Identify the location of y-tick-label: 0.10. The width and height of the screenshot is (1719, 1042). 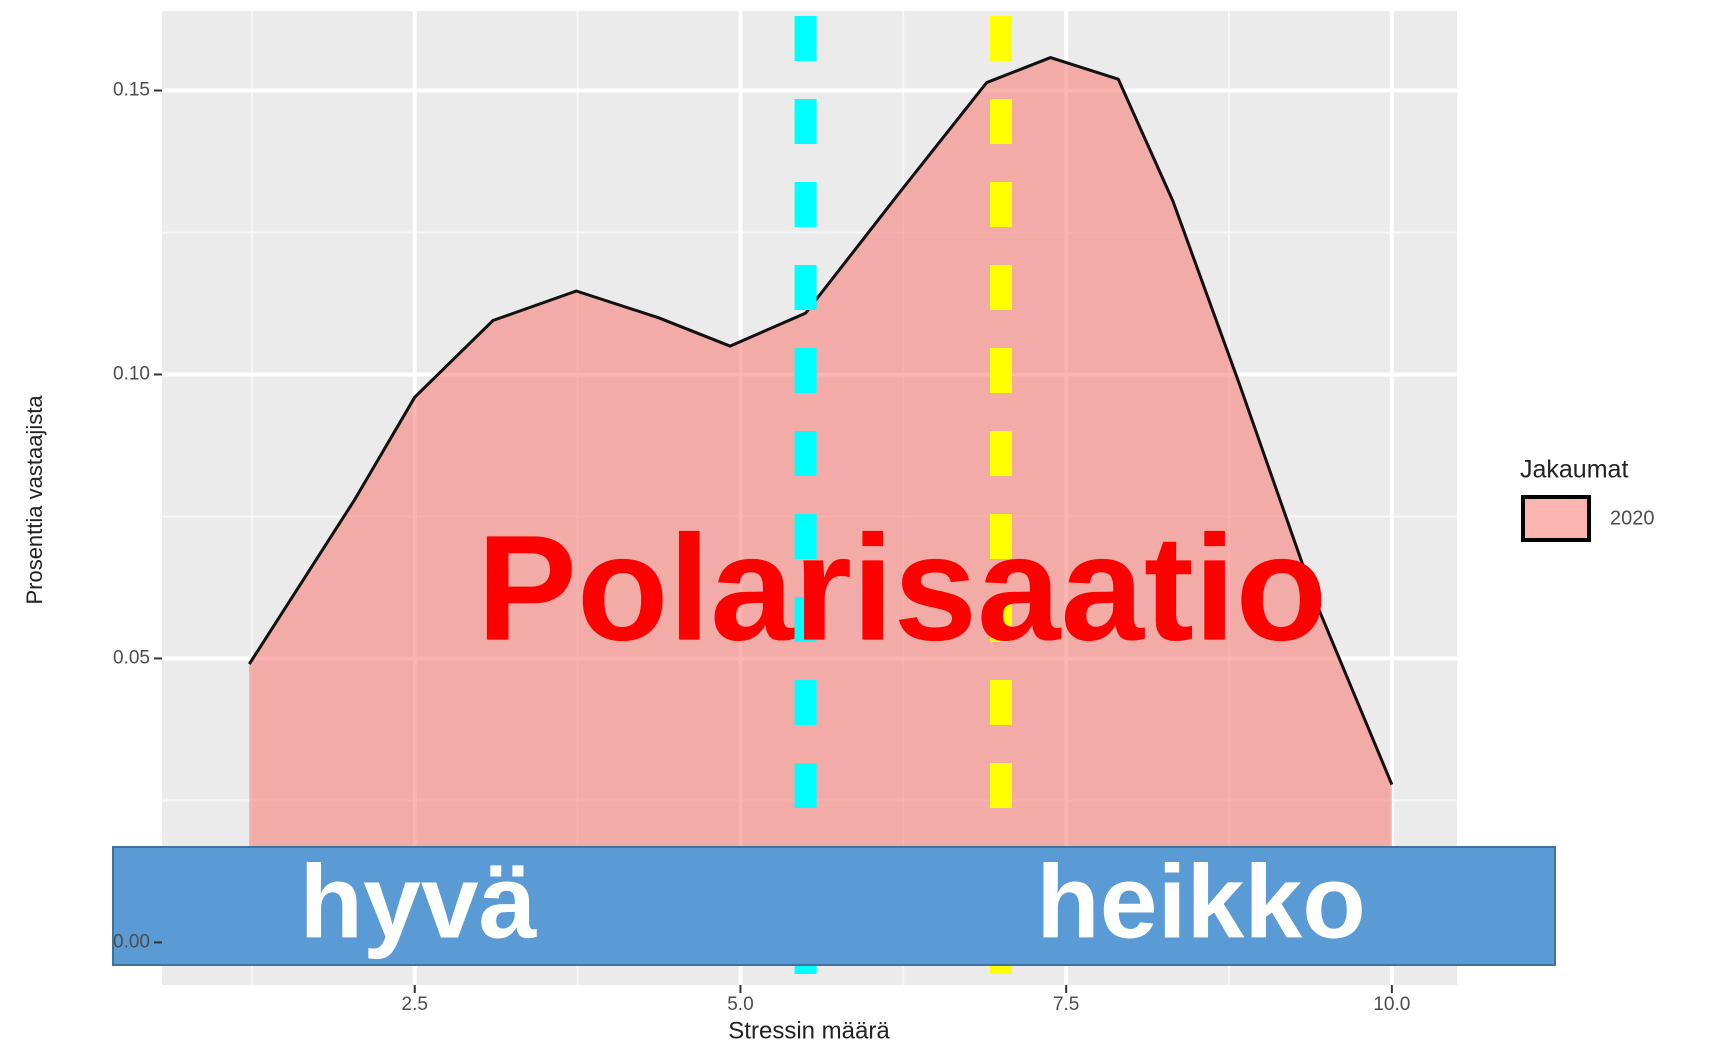
(131, 373).